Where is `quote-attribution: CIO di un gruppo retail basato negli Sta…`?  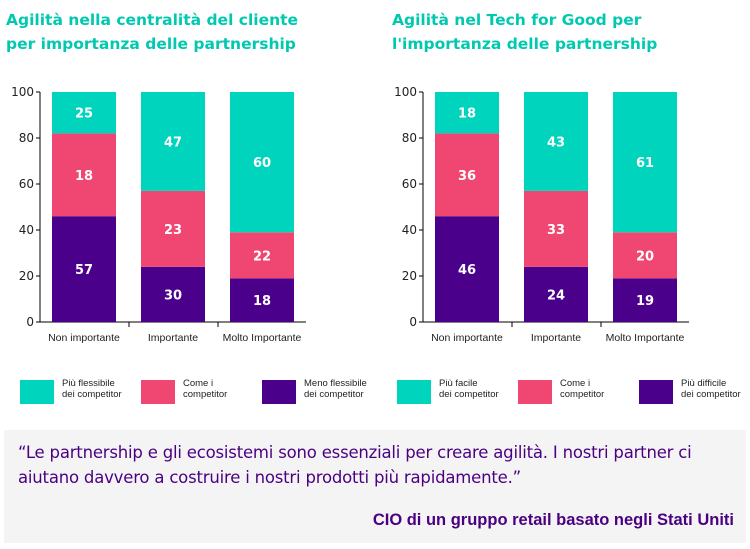
quote-attribution: CIO di un gruppo retail basato negli Sta… is located at coordinates (553, 520).